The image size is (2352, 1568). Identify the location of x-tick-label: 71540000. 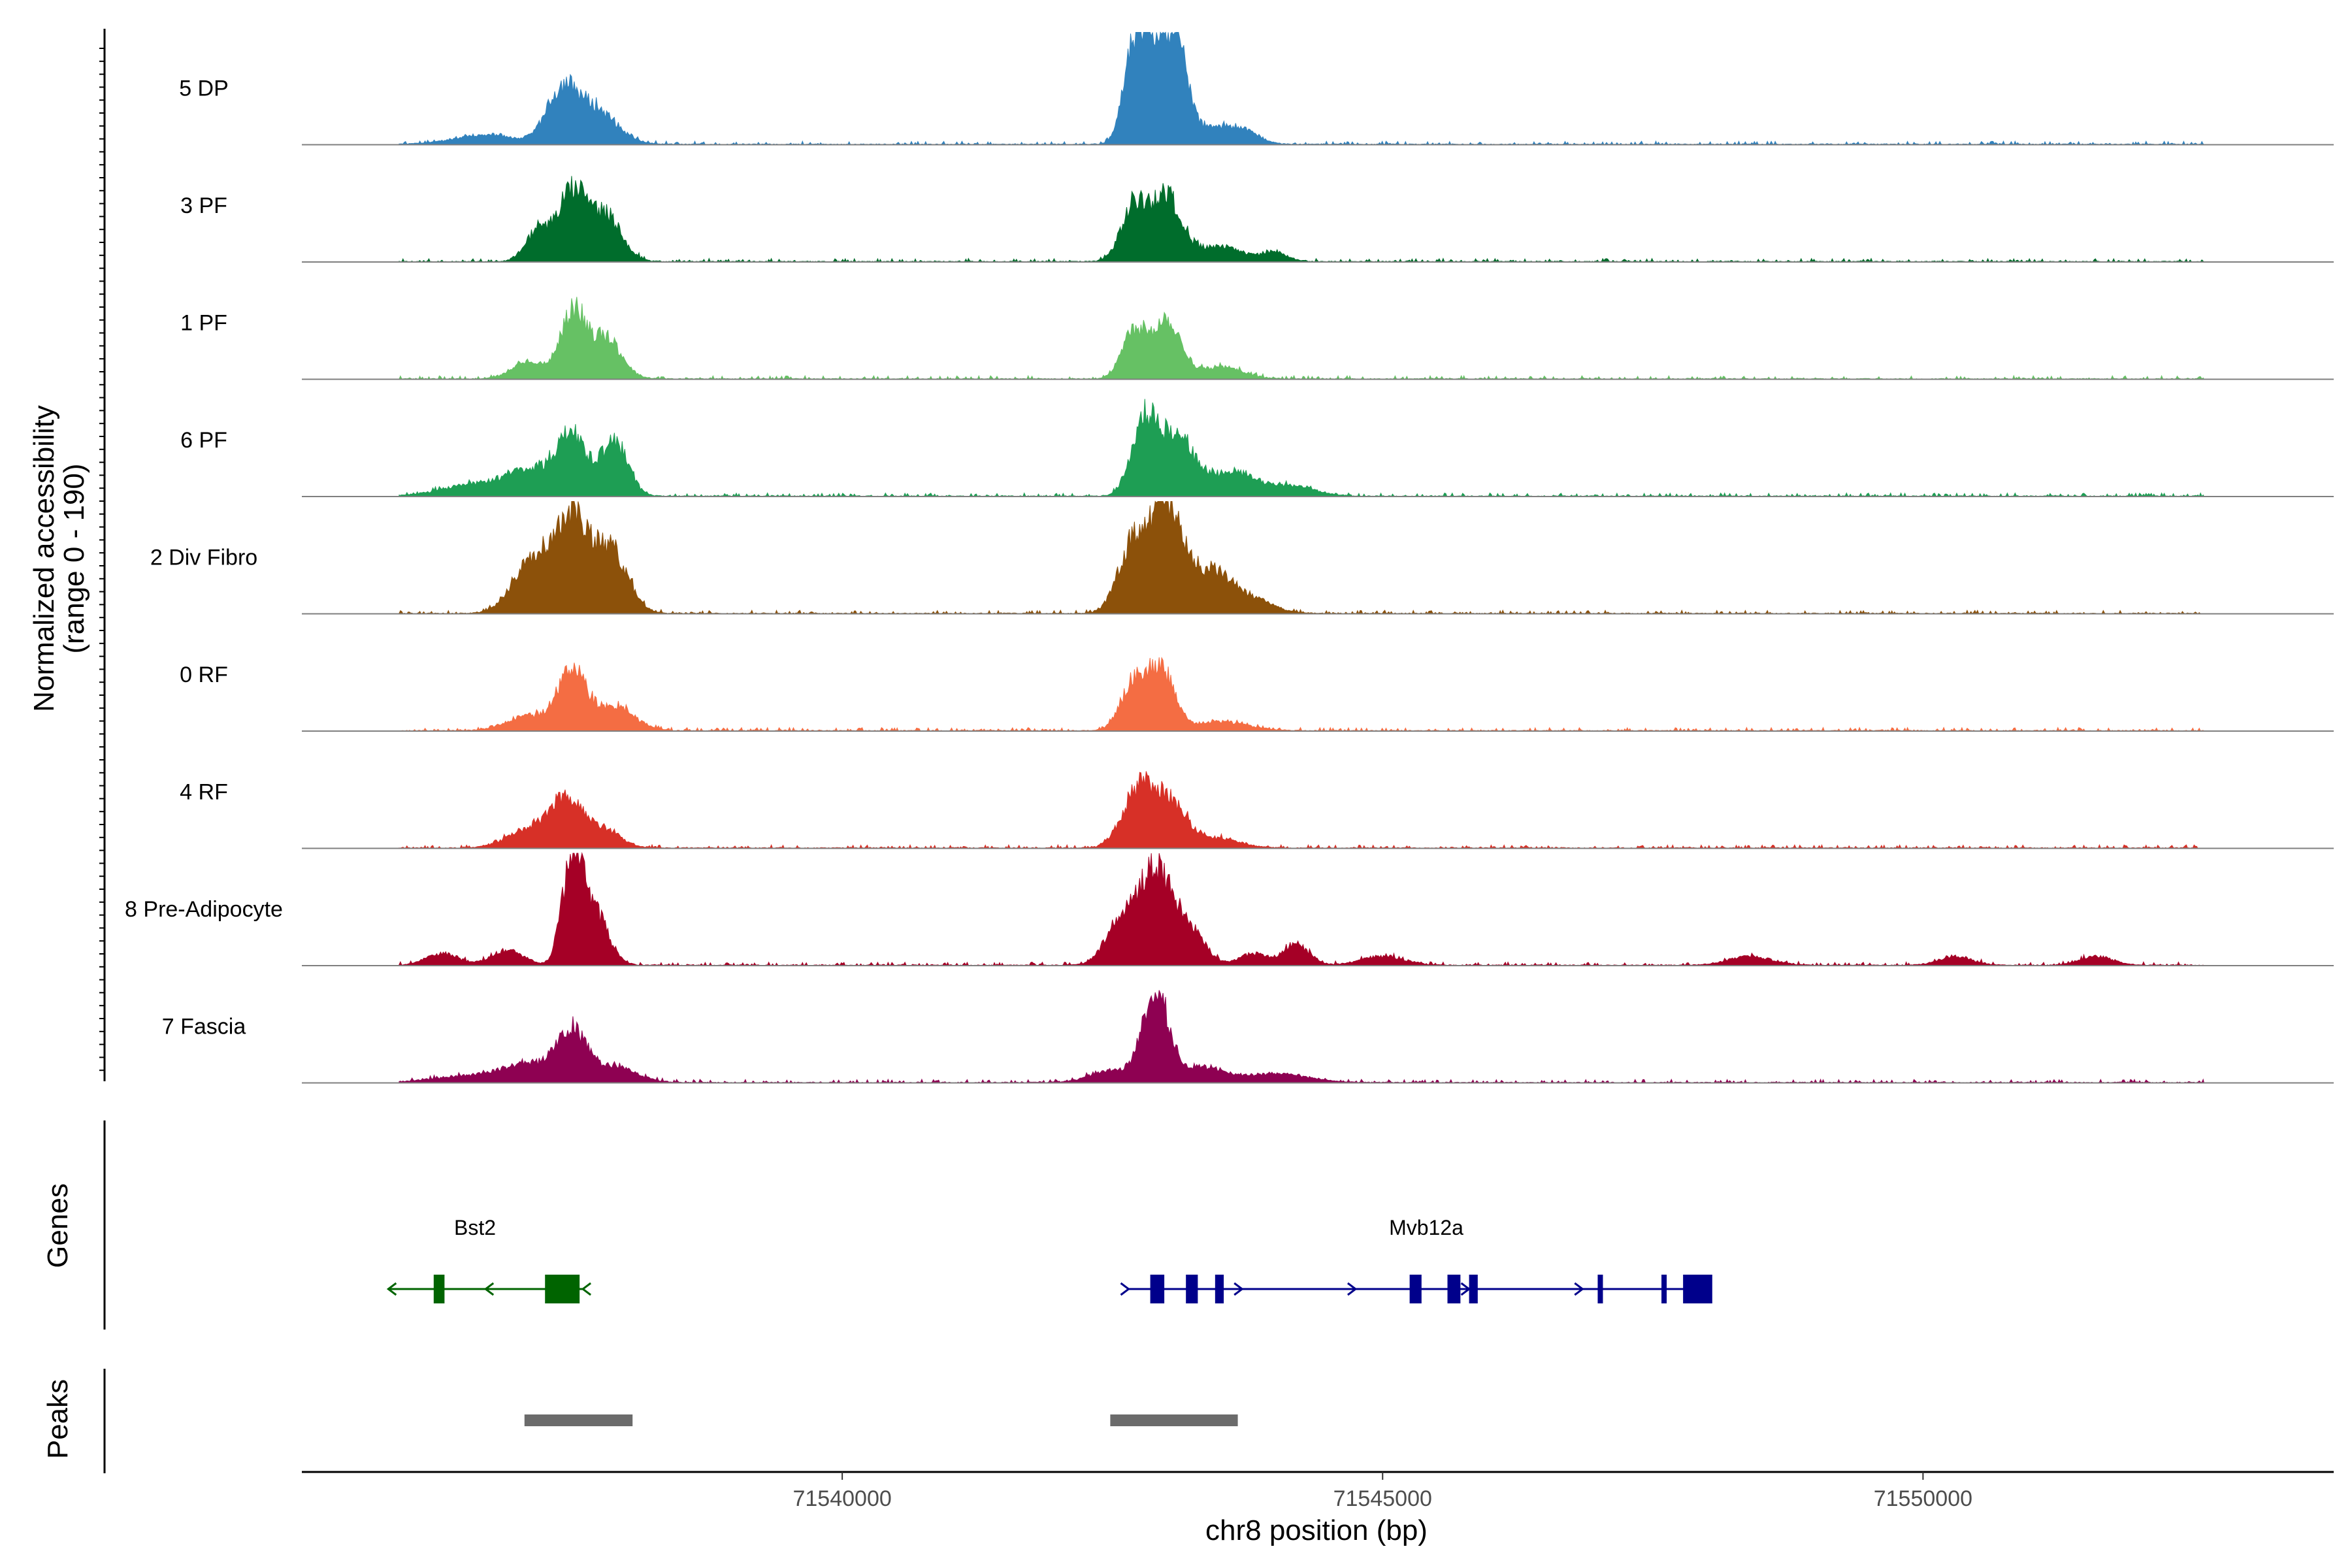
(841, 1498).